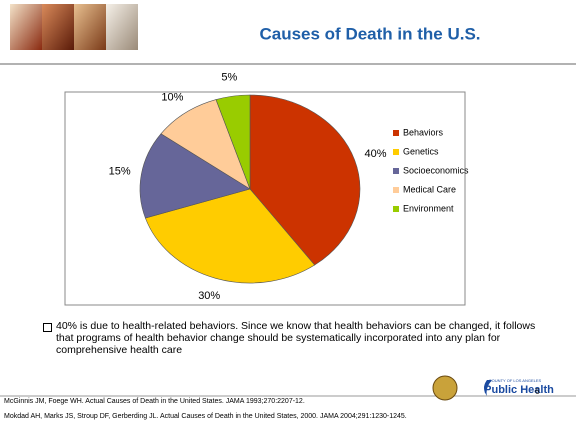 The width and height of the screenshot is (576, 424). What do you see at coordinates (436, 170) in the screenshot?
I see `legend-label: Socioeconomics` at bounding box center [436, 170].